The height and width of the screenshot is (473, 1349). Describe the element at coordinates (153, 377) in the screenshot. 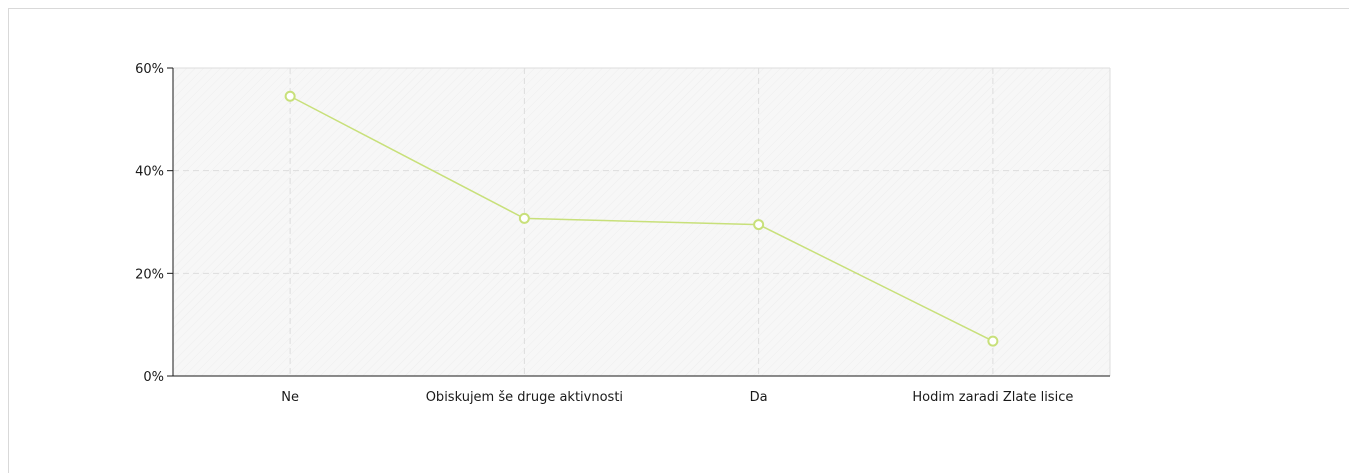

I see `y-tick-label: 0%` at that location.